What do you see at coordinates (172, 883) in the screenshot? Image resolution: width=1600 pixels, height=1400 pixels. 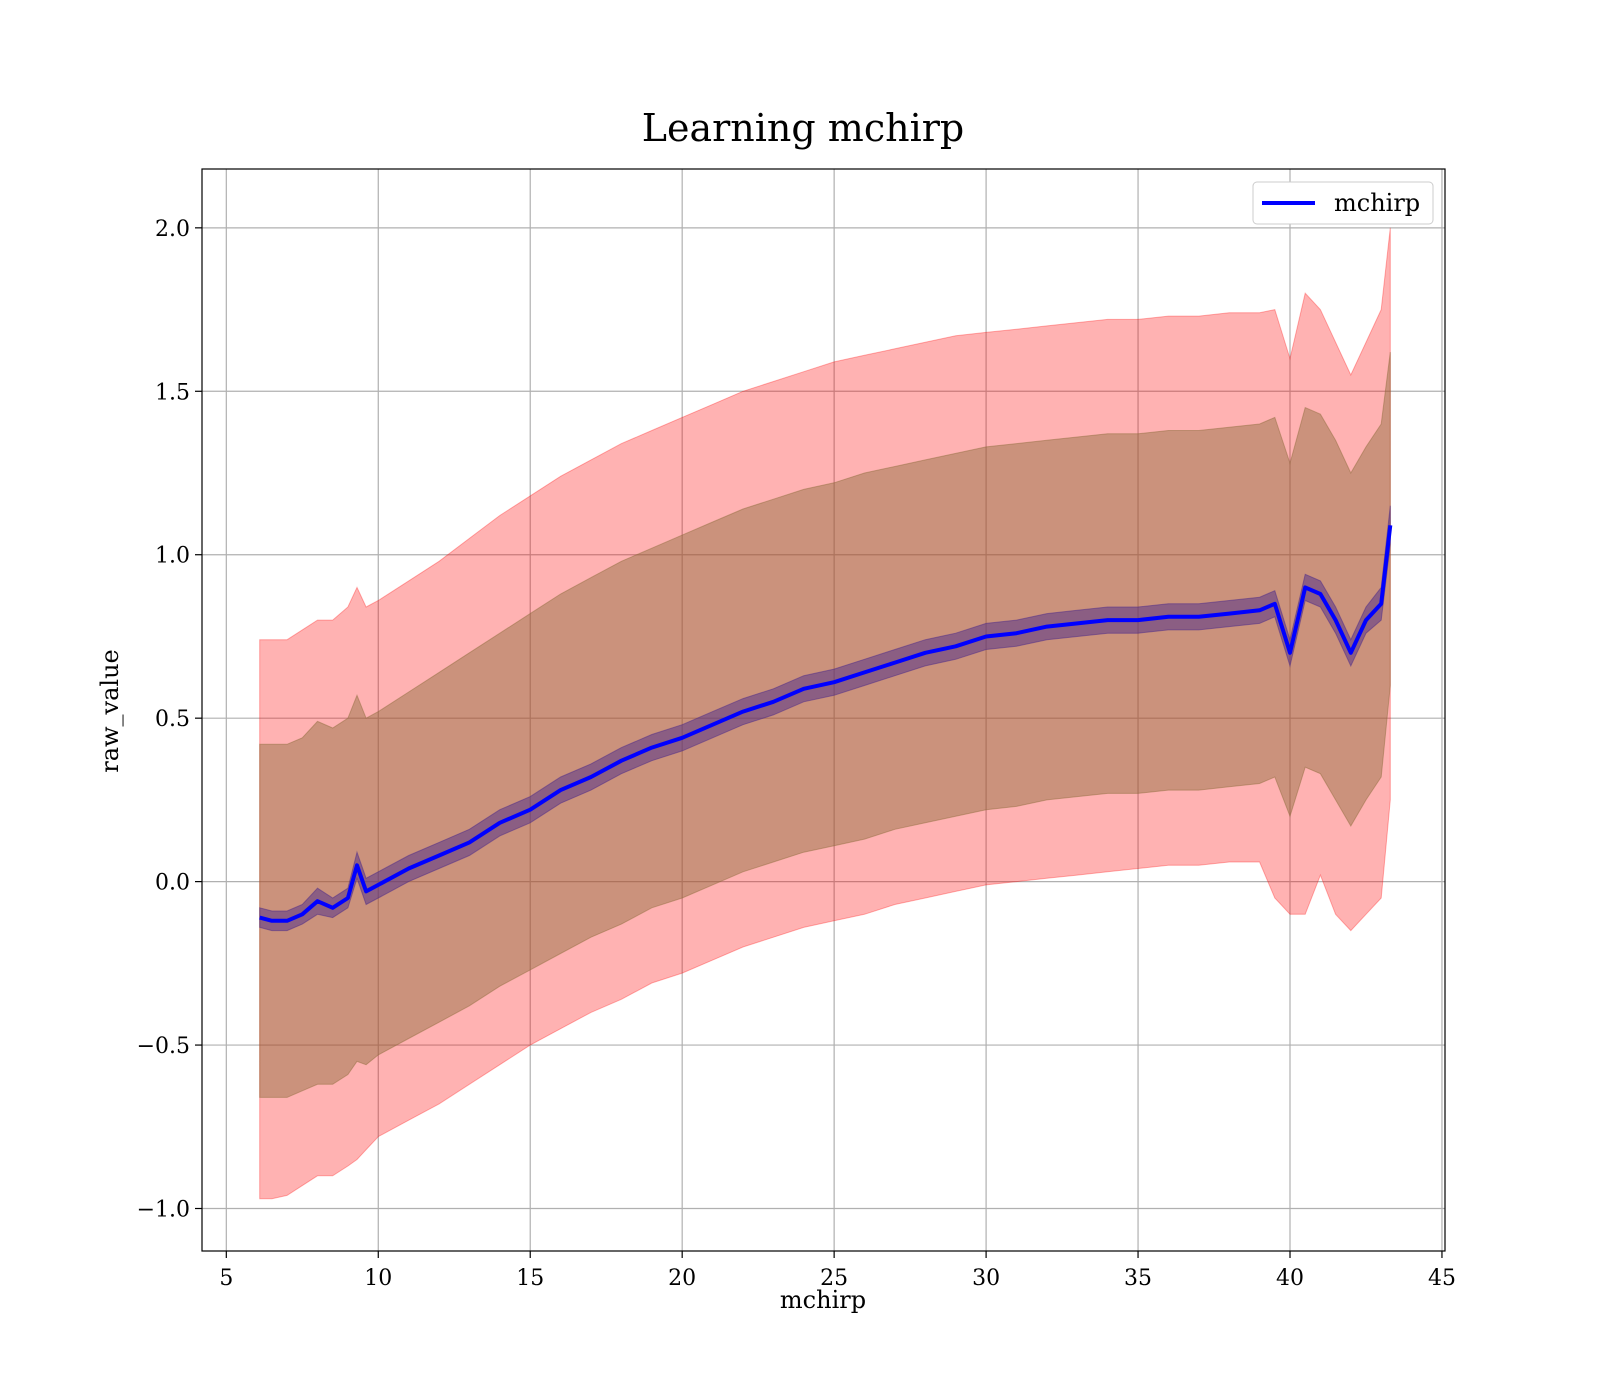 I see `y-tick-label-2: 0.0` at bounding box center [172, 883].